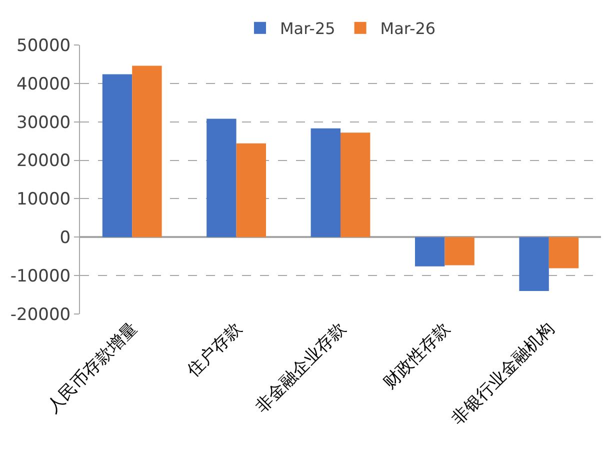 The height and width of the screenshot is (454, 611). What do you see at coordinates (308, 28) in the screenshot?
I see `legend-label: Mar-25` at bounding box center [308, 28].